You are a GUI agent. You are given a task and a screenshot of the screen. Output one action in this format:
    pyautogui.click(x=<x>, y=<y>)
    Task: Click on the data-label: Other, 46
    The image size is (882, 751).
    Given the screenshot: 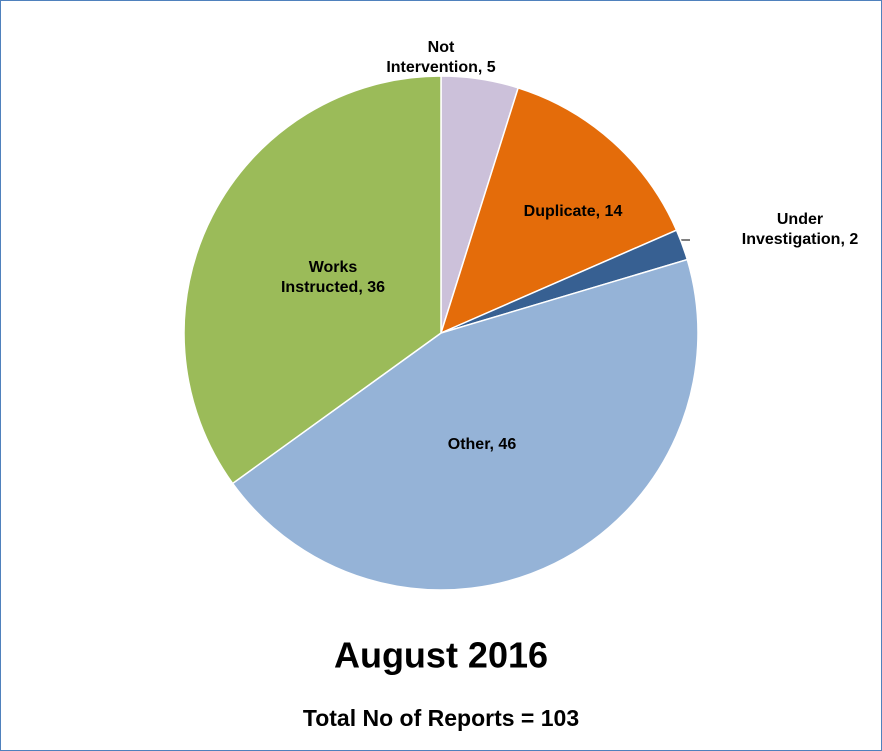 What is the action you would take?
    pyautogui.click(x=482, y=444)
    